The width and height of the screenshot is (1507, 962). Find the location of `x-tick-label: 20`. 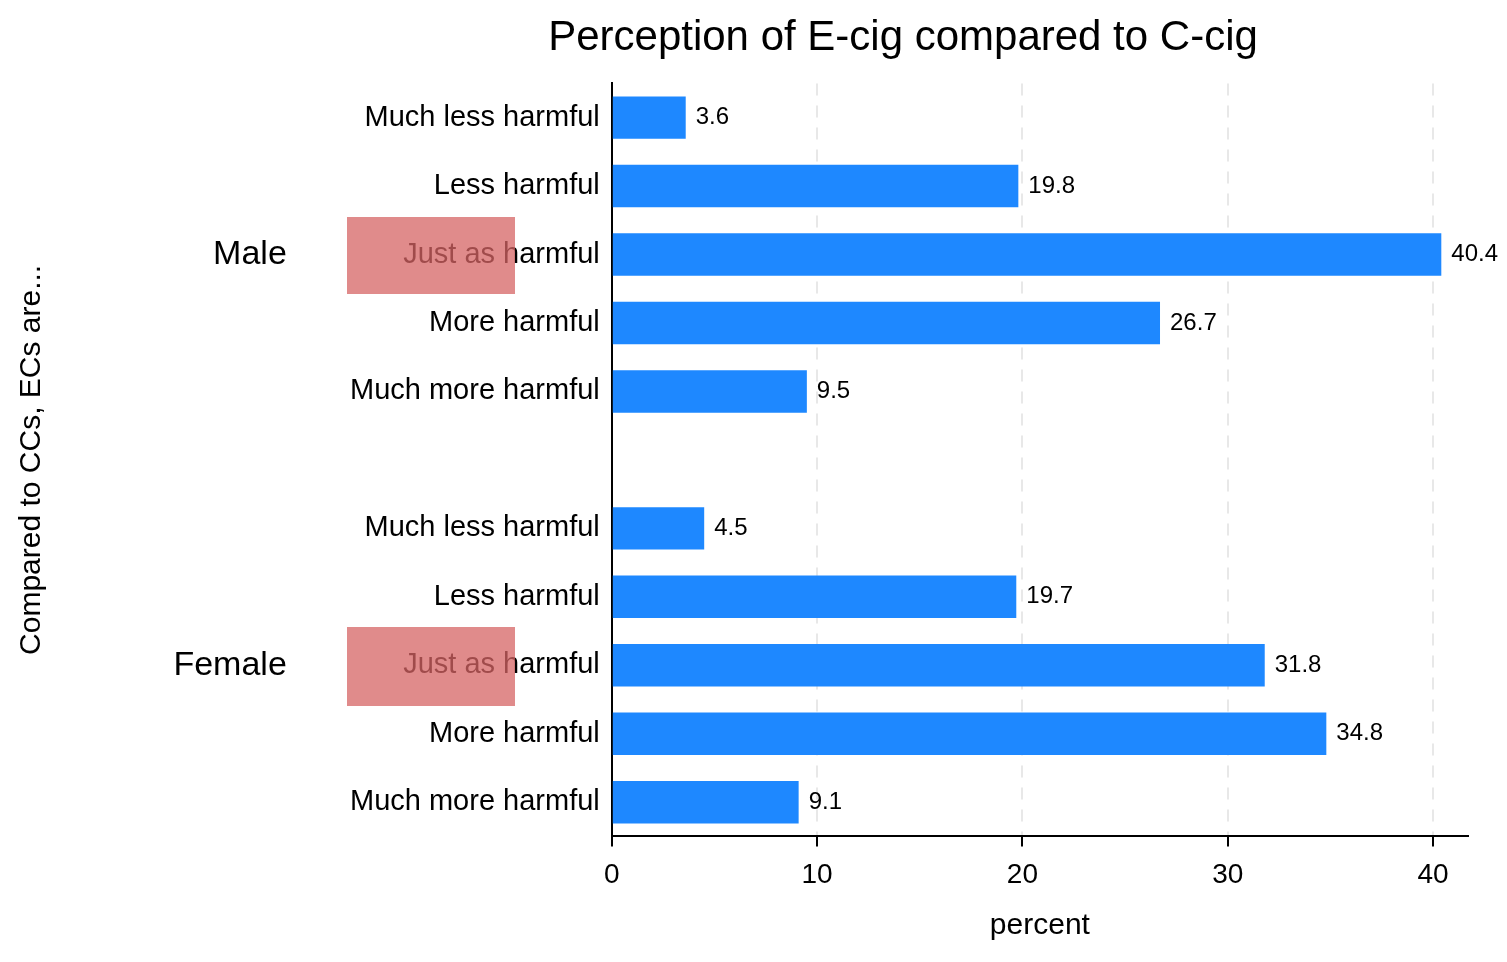

x-tick-label: 20 is located at coordinates (1022, 873).